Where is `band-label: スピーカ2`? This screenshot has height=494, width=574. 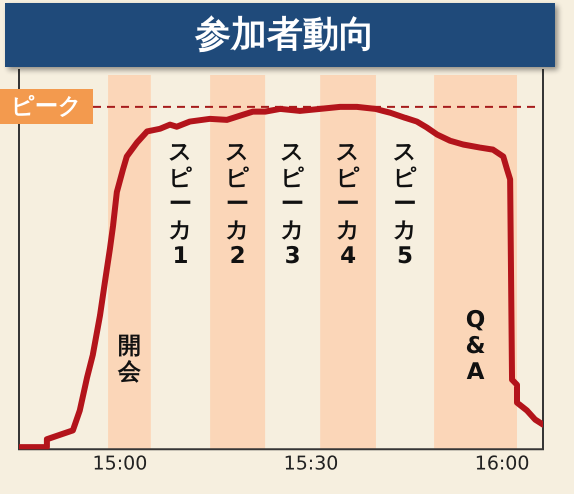
band-label: スピーカ2 is located at coordinates (238, 203).